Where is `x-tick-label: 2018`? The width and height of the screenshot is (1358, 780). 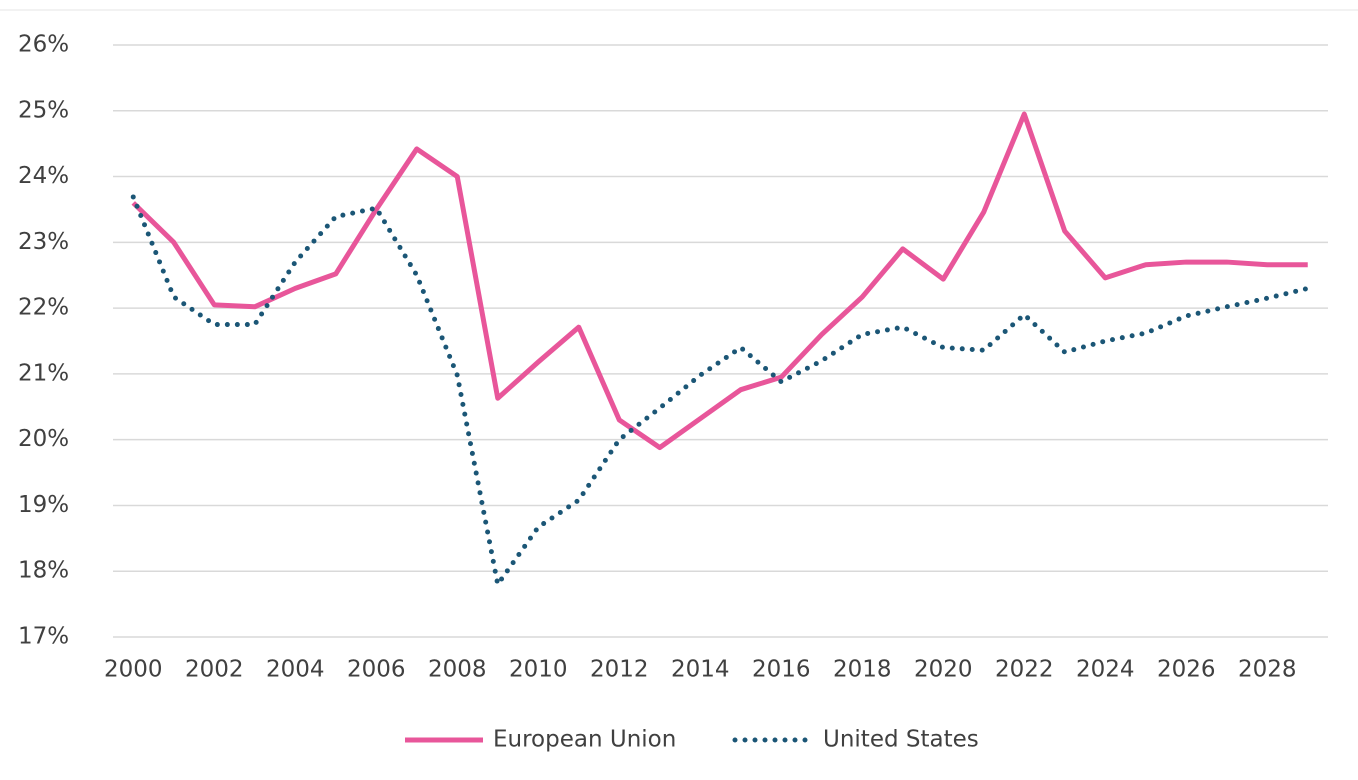
x-tick-label: 2018 is located at coordinates (862, 670).